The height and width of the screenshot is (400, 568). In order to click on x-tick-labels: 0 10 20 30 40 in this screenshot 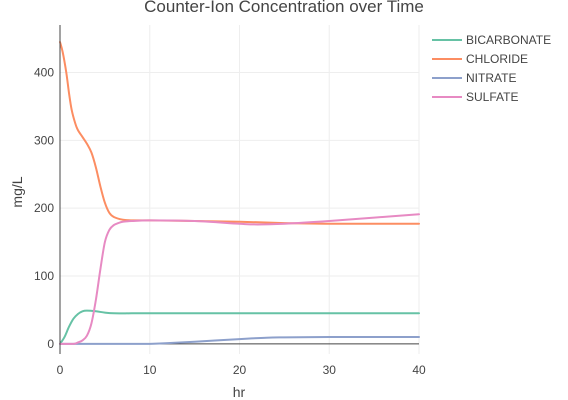, I will do `click(241, 370)`.